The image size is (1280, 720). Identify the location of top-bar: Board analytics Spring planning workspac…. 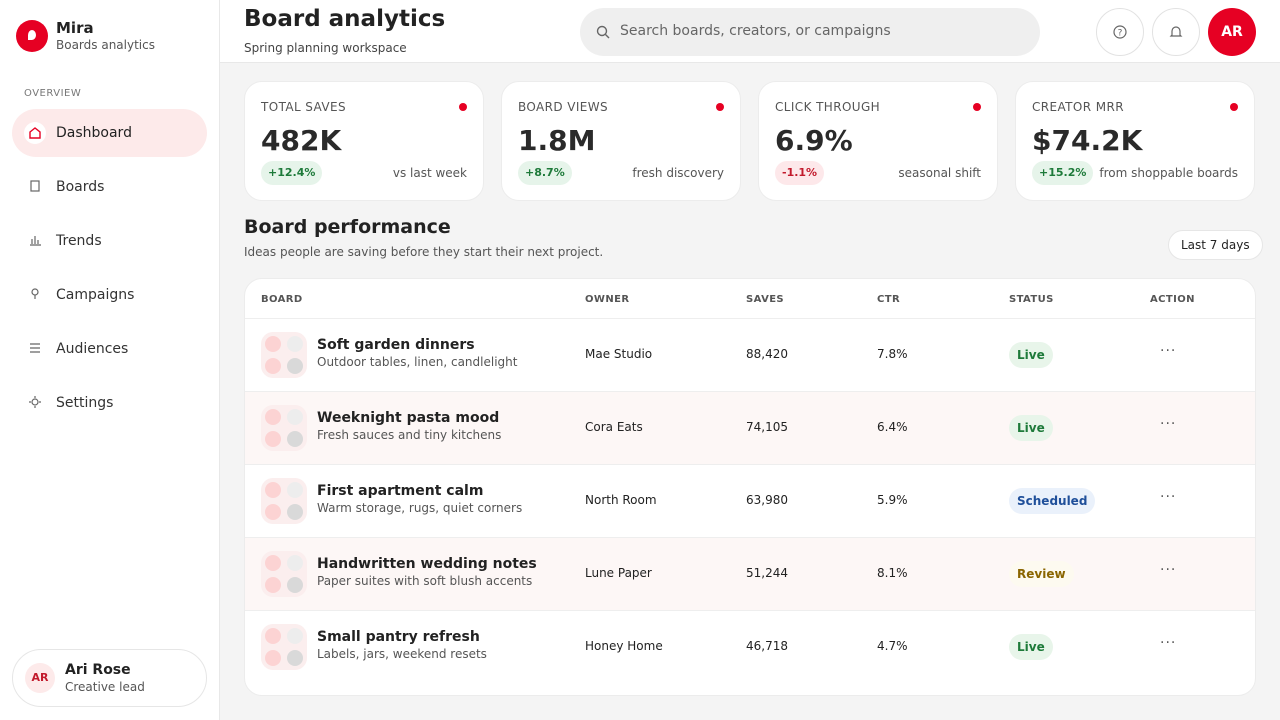
(750, 31).